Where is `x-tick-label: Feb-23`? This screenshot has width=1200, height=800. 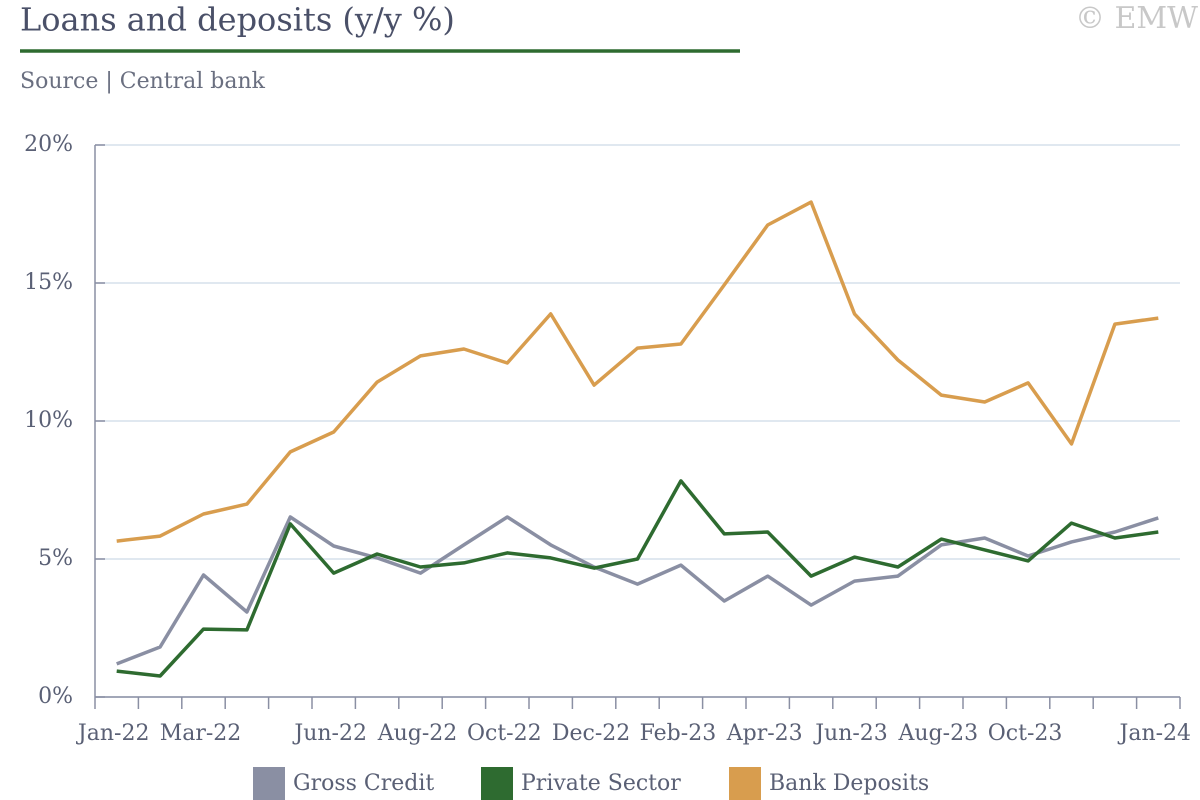 x-tick-label: Feb-23 is located at coordinates (678, 733).